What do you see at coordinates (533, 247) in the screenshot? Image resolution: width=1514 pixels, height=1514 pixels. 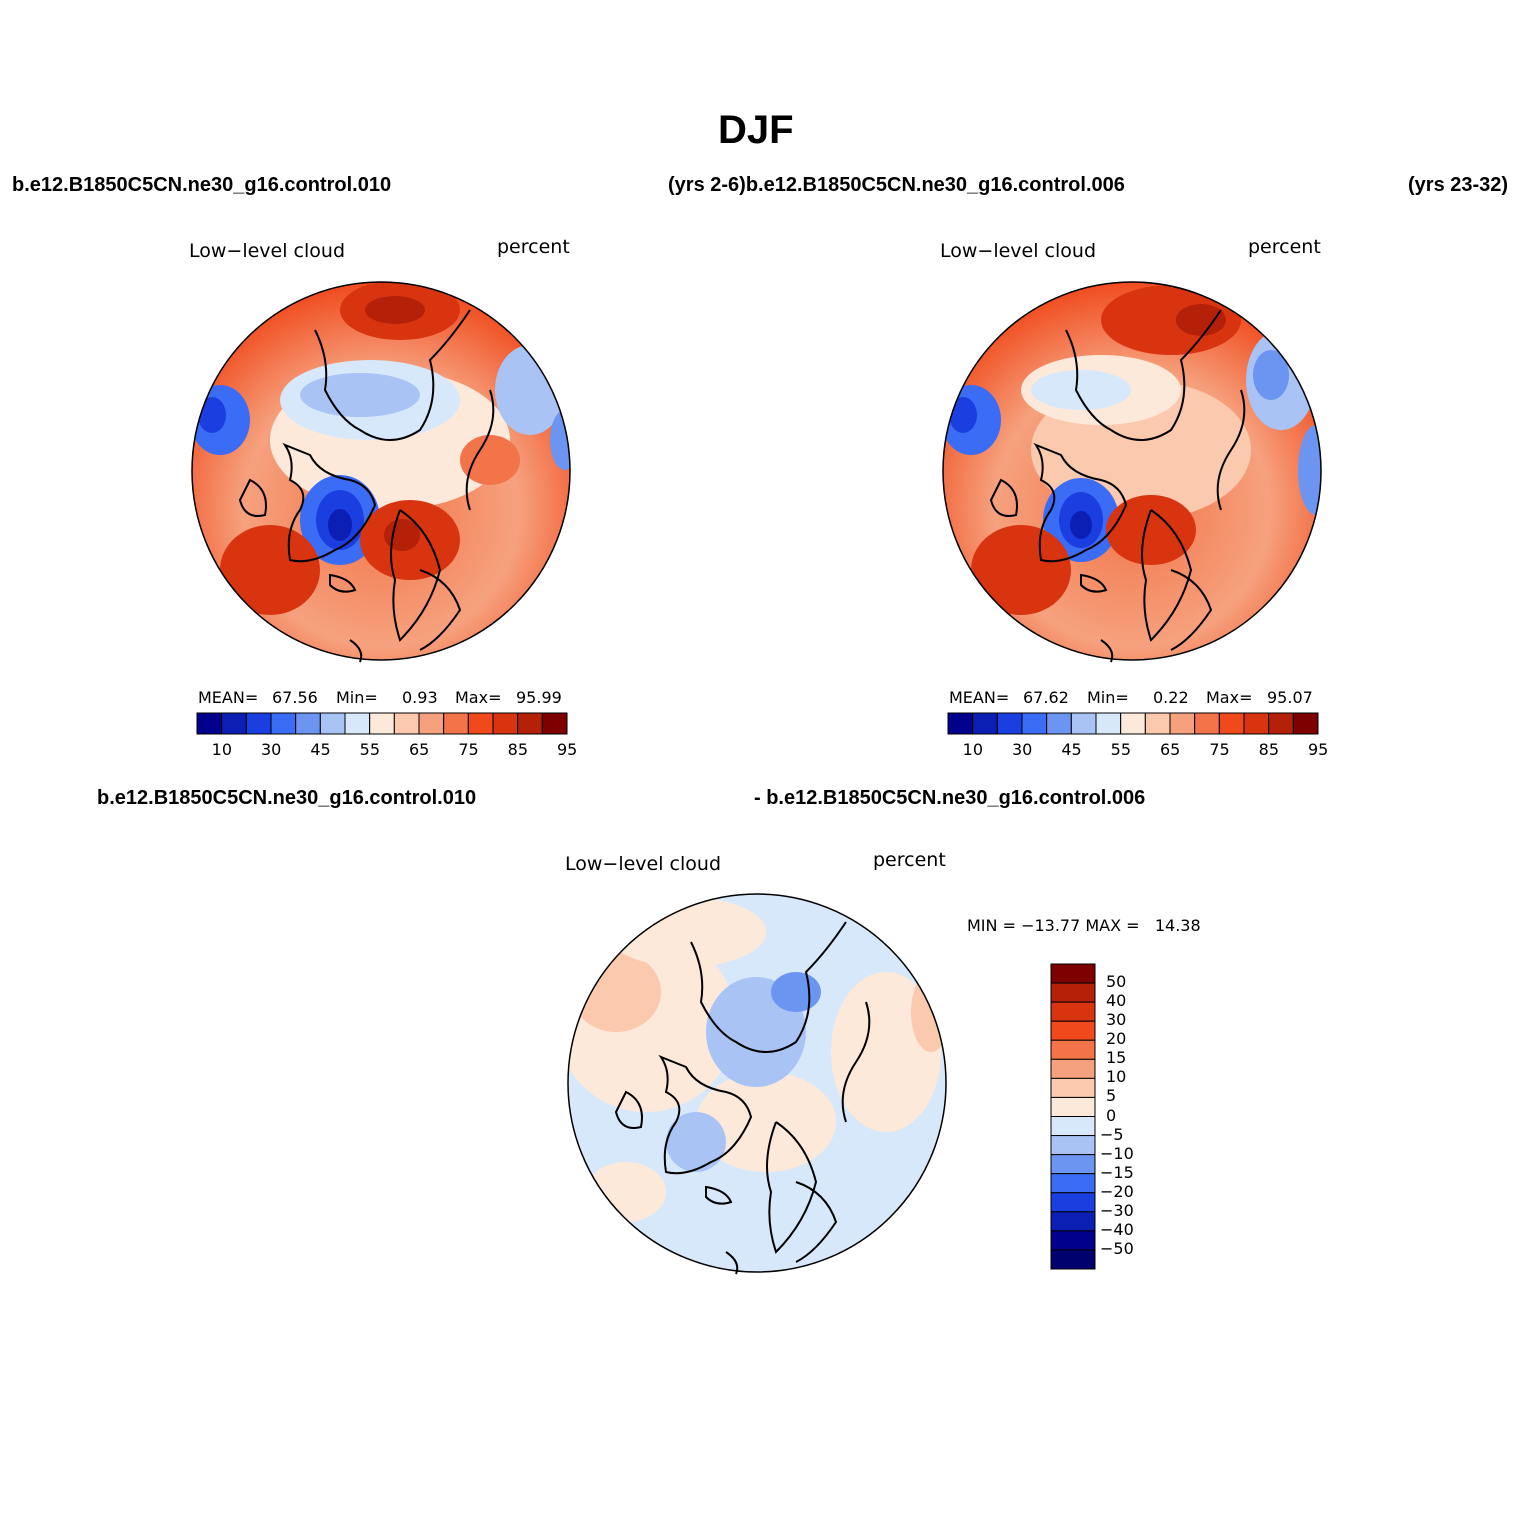 I see `panel1-units-label: percent` at bounding box center [533, 247].